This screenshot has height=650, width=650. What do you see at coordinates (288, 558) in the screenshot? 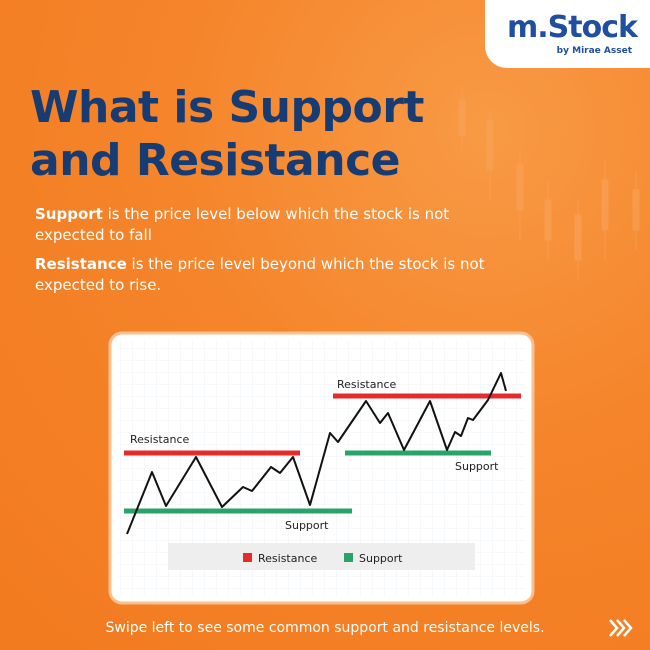
I see `legend-label: Resistance` at bounding box center [288, 558].